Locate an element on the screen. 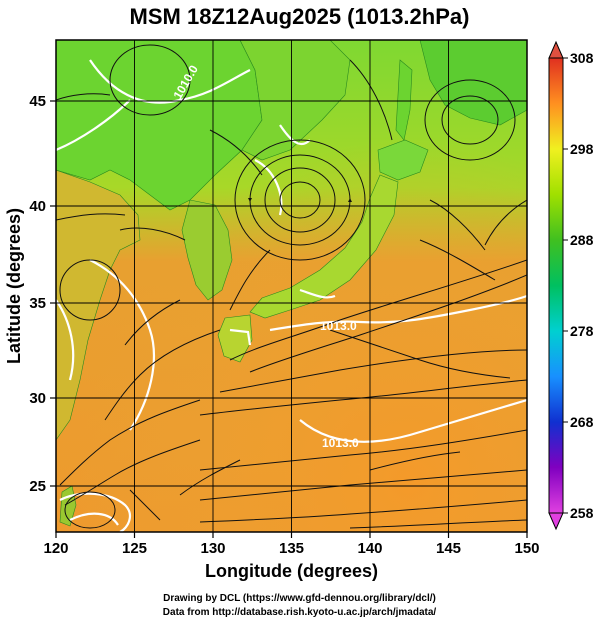 Image resolution: width=599 pixels, height=625 pixels. y-axis-title: Latitude (degrees) is located at coordinates (14, 286).